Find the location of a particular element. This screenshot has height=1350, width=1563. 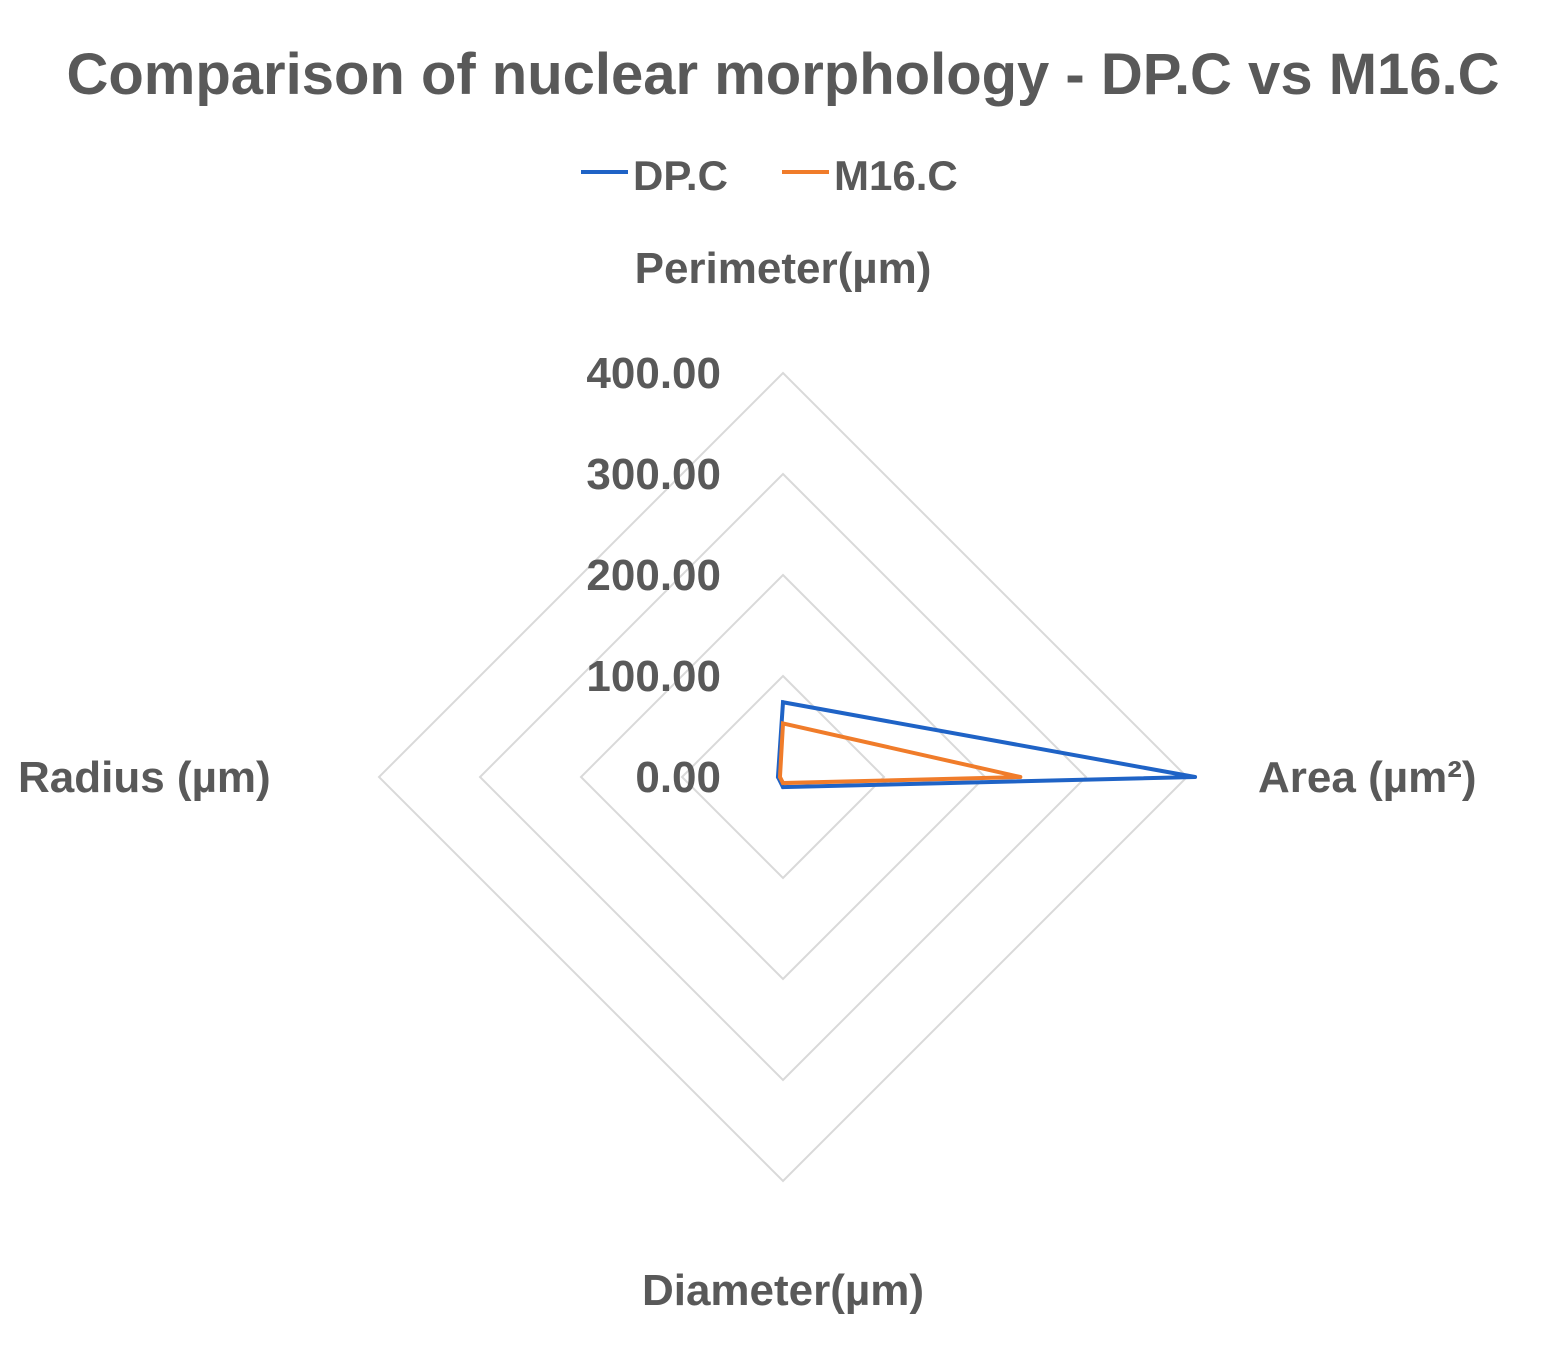

radar-series is located at coordinates (986, 744).